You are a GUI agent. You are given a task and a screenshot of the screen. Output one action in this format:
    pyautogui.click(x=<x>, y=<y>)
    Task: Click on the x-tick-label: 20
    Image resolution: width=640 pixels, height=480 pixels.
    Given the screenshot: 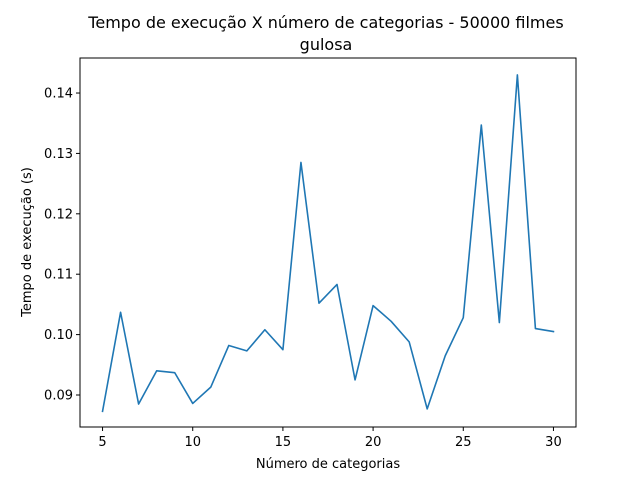 What is the action you would take?
    pyautogui.click(x=373, y=442)
    